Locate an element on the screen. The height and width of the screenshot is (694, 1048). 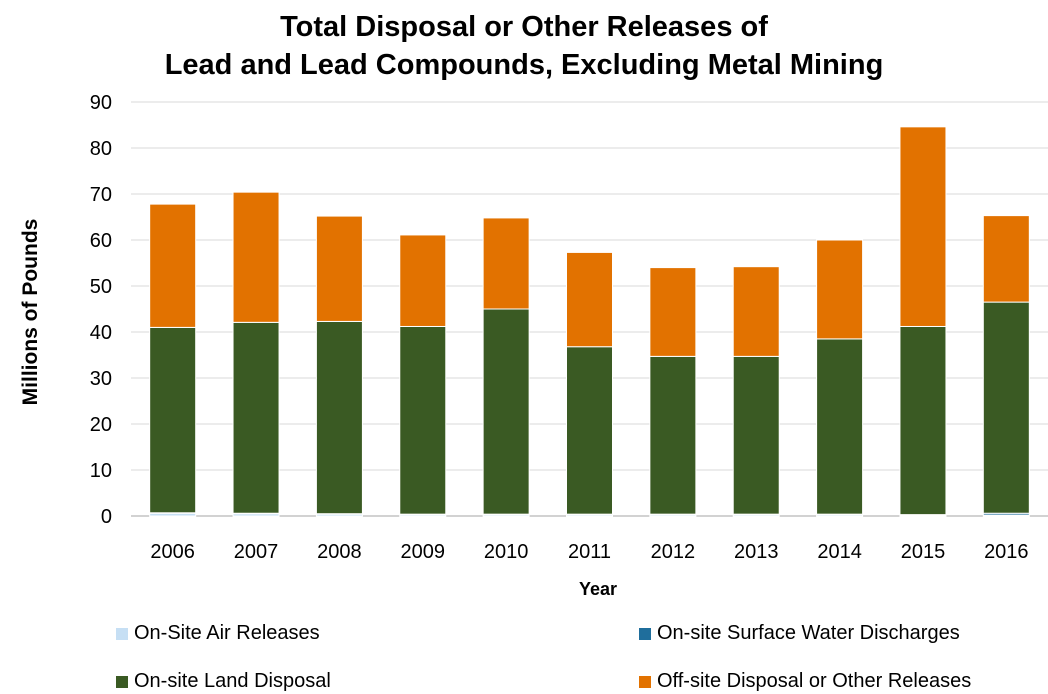
y-tick-label: 90 is located at coordinates (101, 103).